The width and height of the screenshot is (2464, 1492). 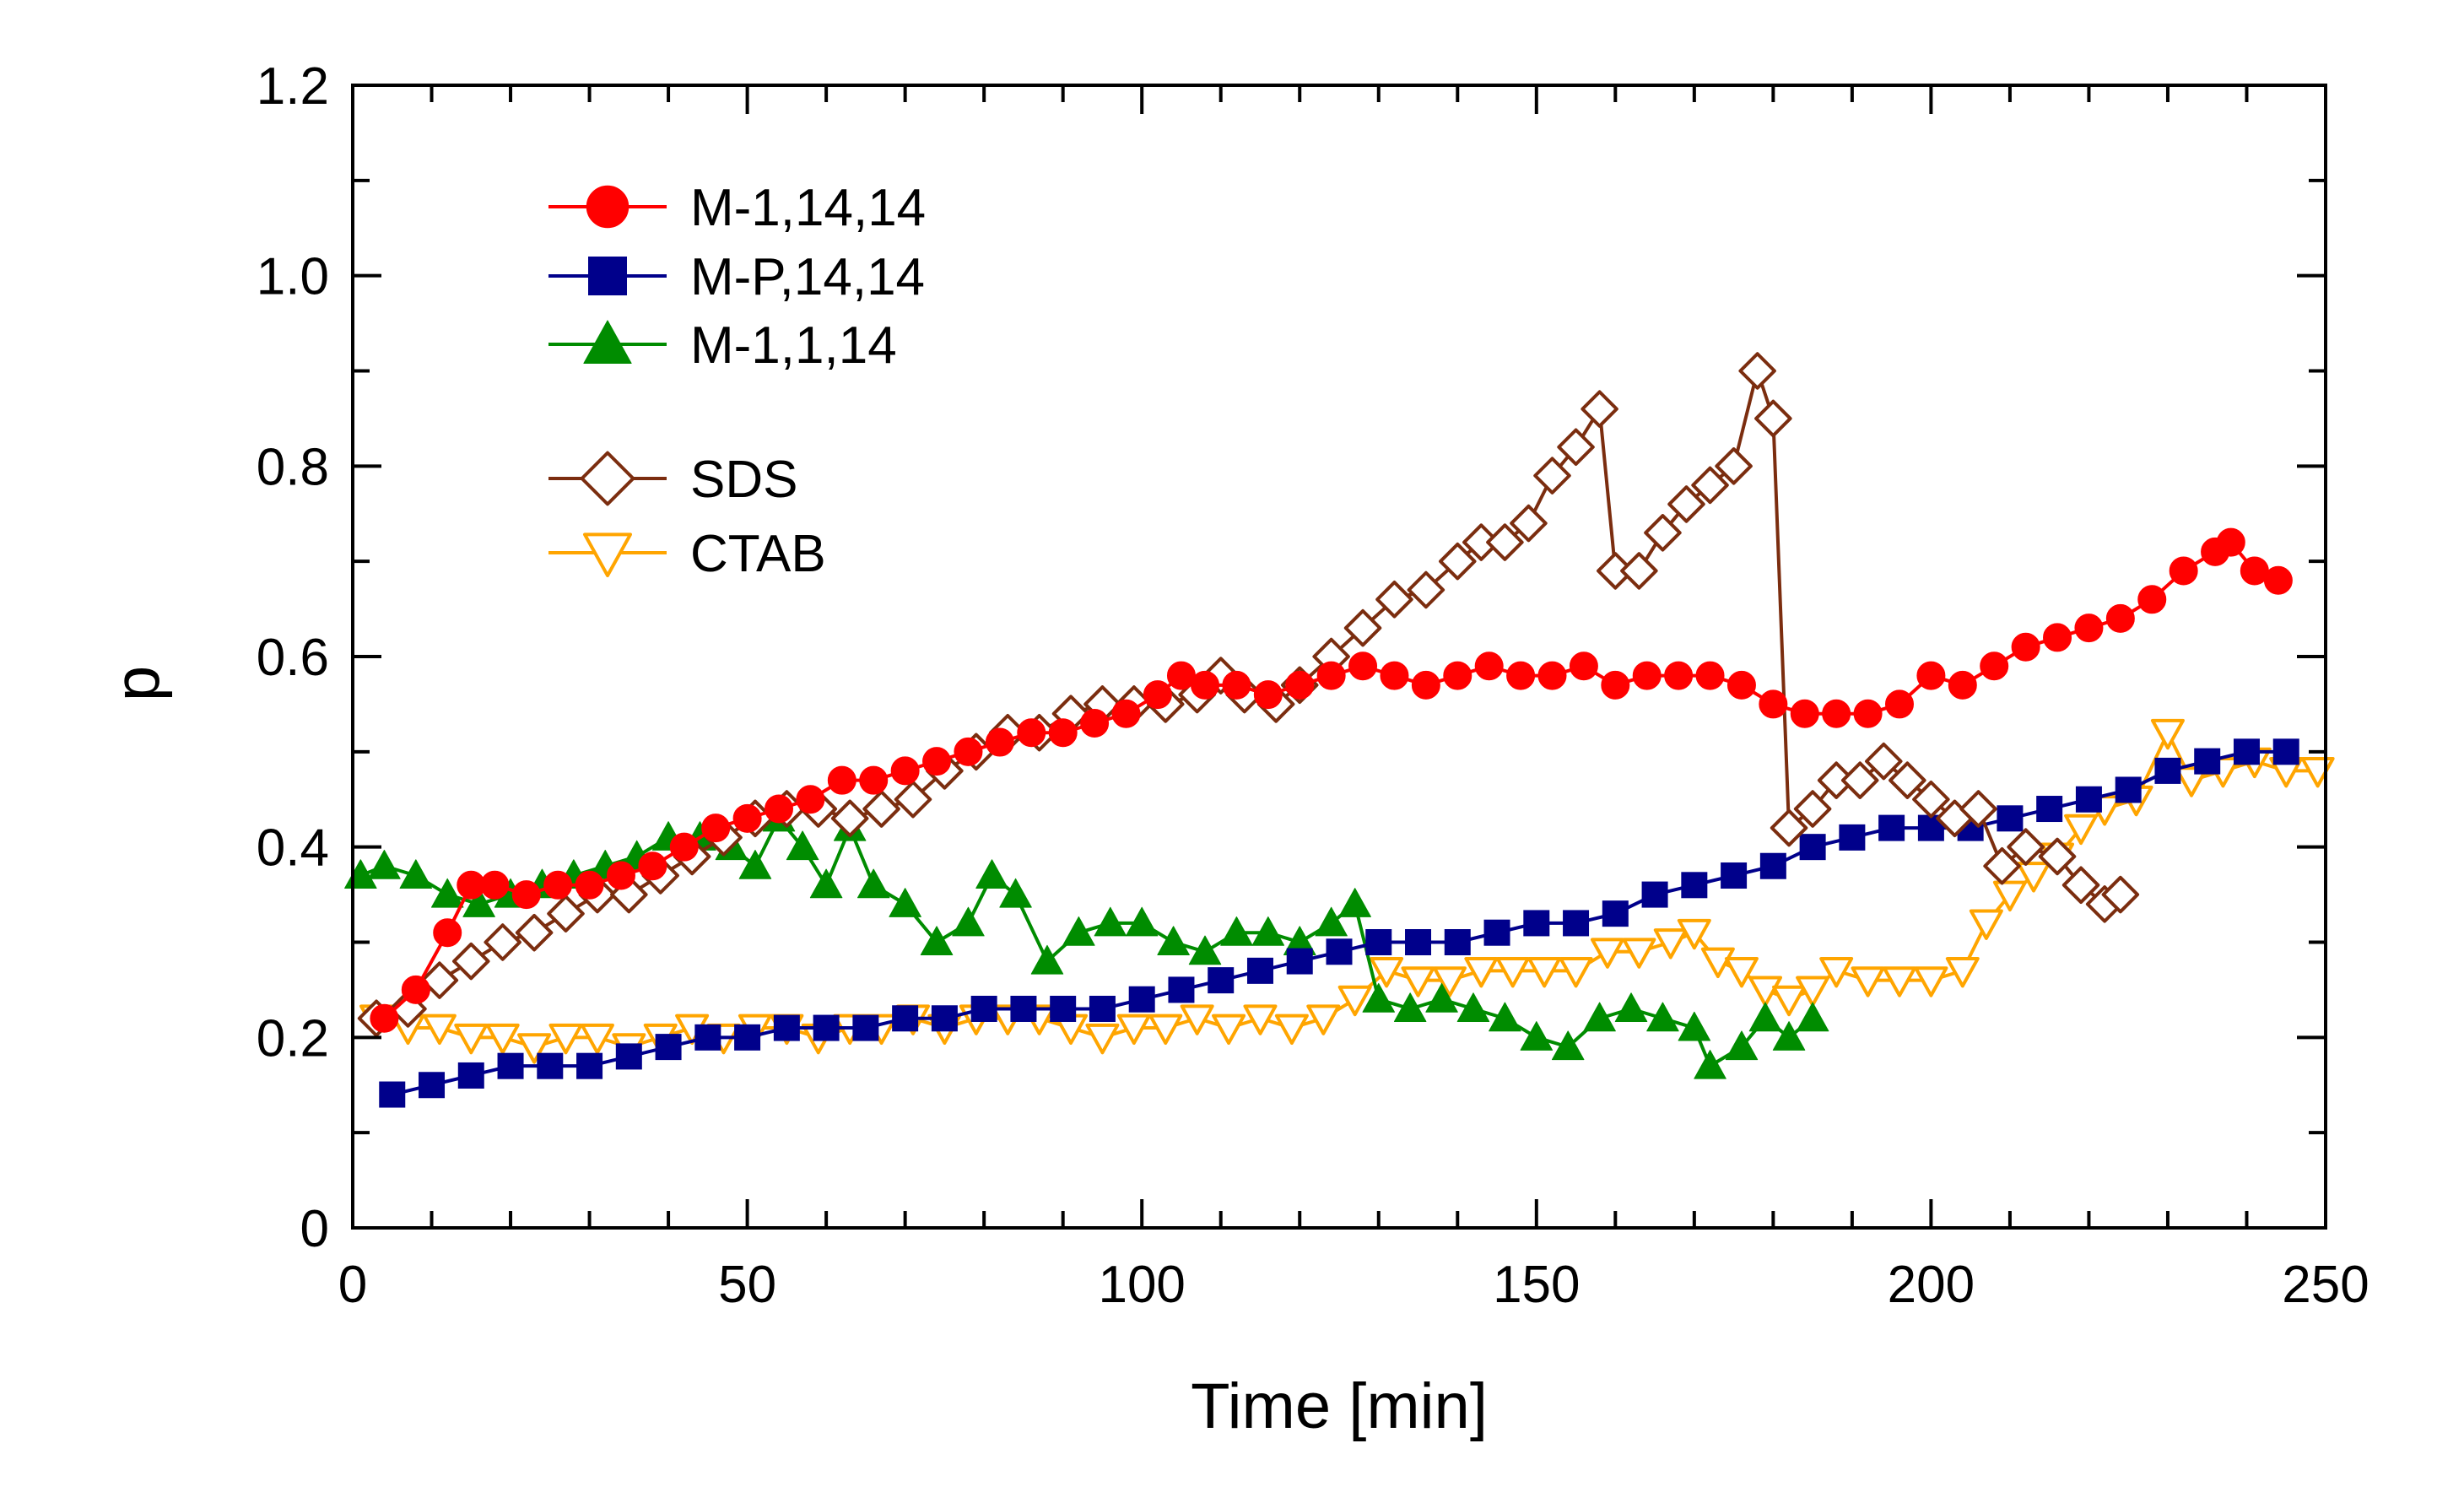 What do you see at coordinates (352, 1285) in the screenshot?
I see `x-tick-label: 0` at bounding box center [352, 1285].